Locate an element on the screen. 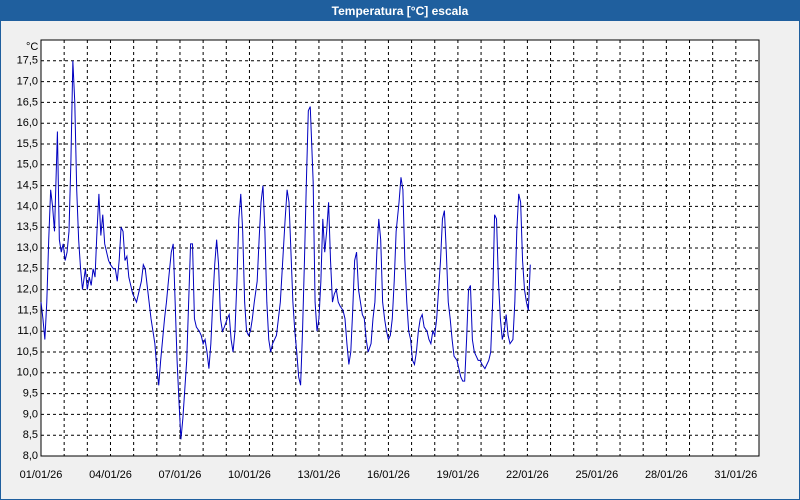  y-tick-label: 10,5 is located at coordinates (27, 352).